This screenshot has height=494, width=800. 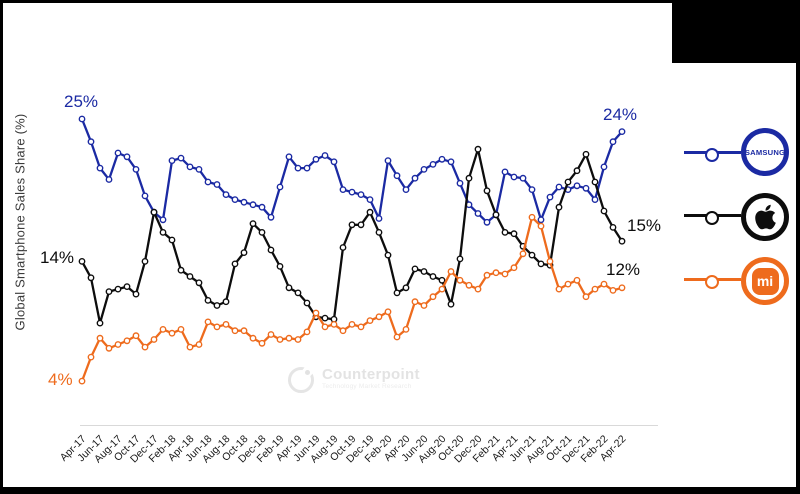 I want to click on frame-border-bottom, so click(x=400, y=490).